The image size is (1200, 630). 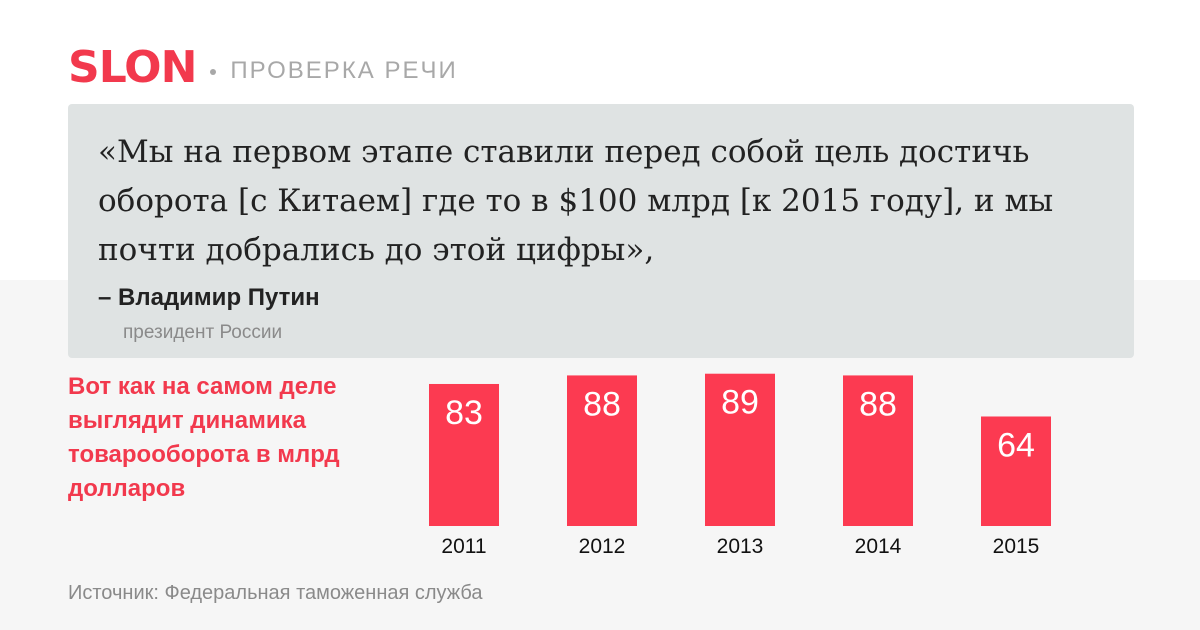 What do you see at coordinates (740, 546) in the screenshot?
I see `x-tick-label-2013: 2013` at bounding box center [740, 546].